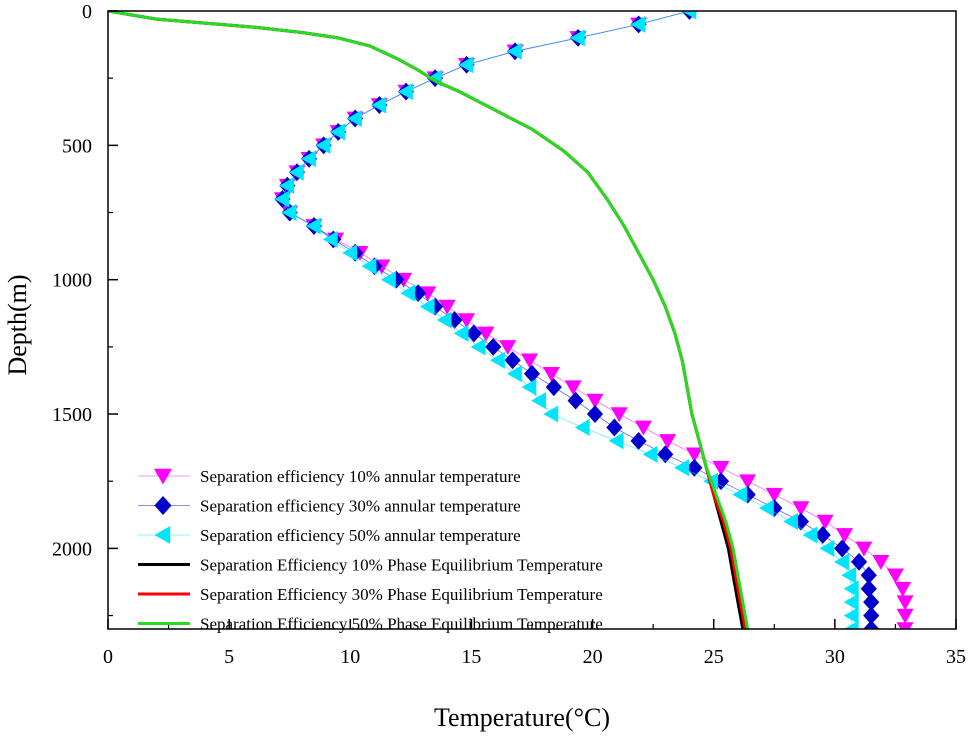 The height and width of the screenshot is (736, 970). What do you see at coordinates (17, 324) in the screenshot?
I see `y-axis-title: Depth(m)` at bounding box center [17, 324].